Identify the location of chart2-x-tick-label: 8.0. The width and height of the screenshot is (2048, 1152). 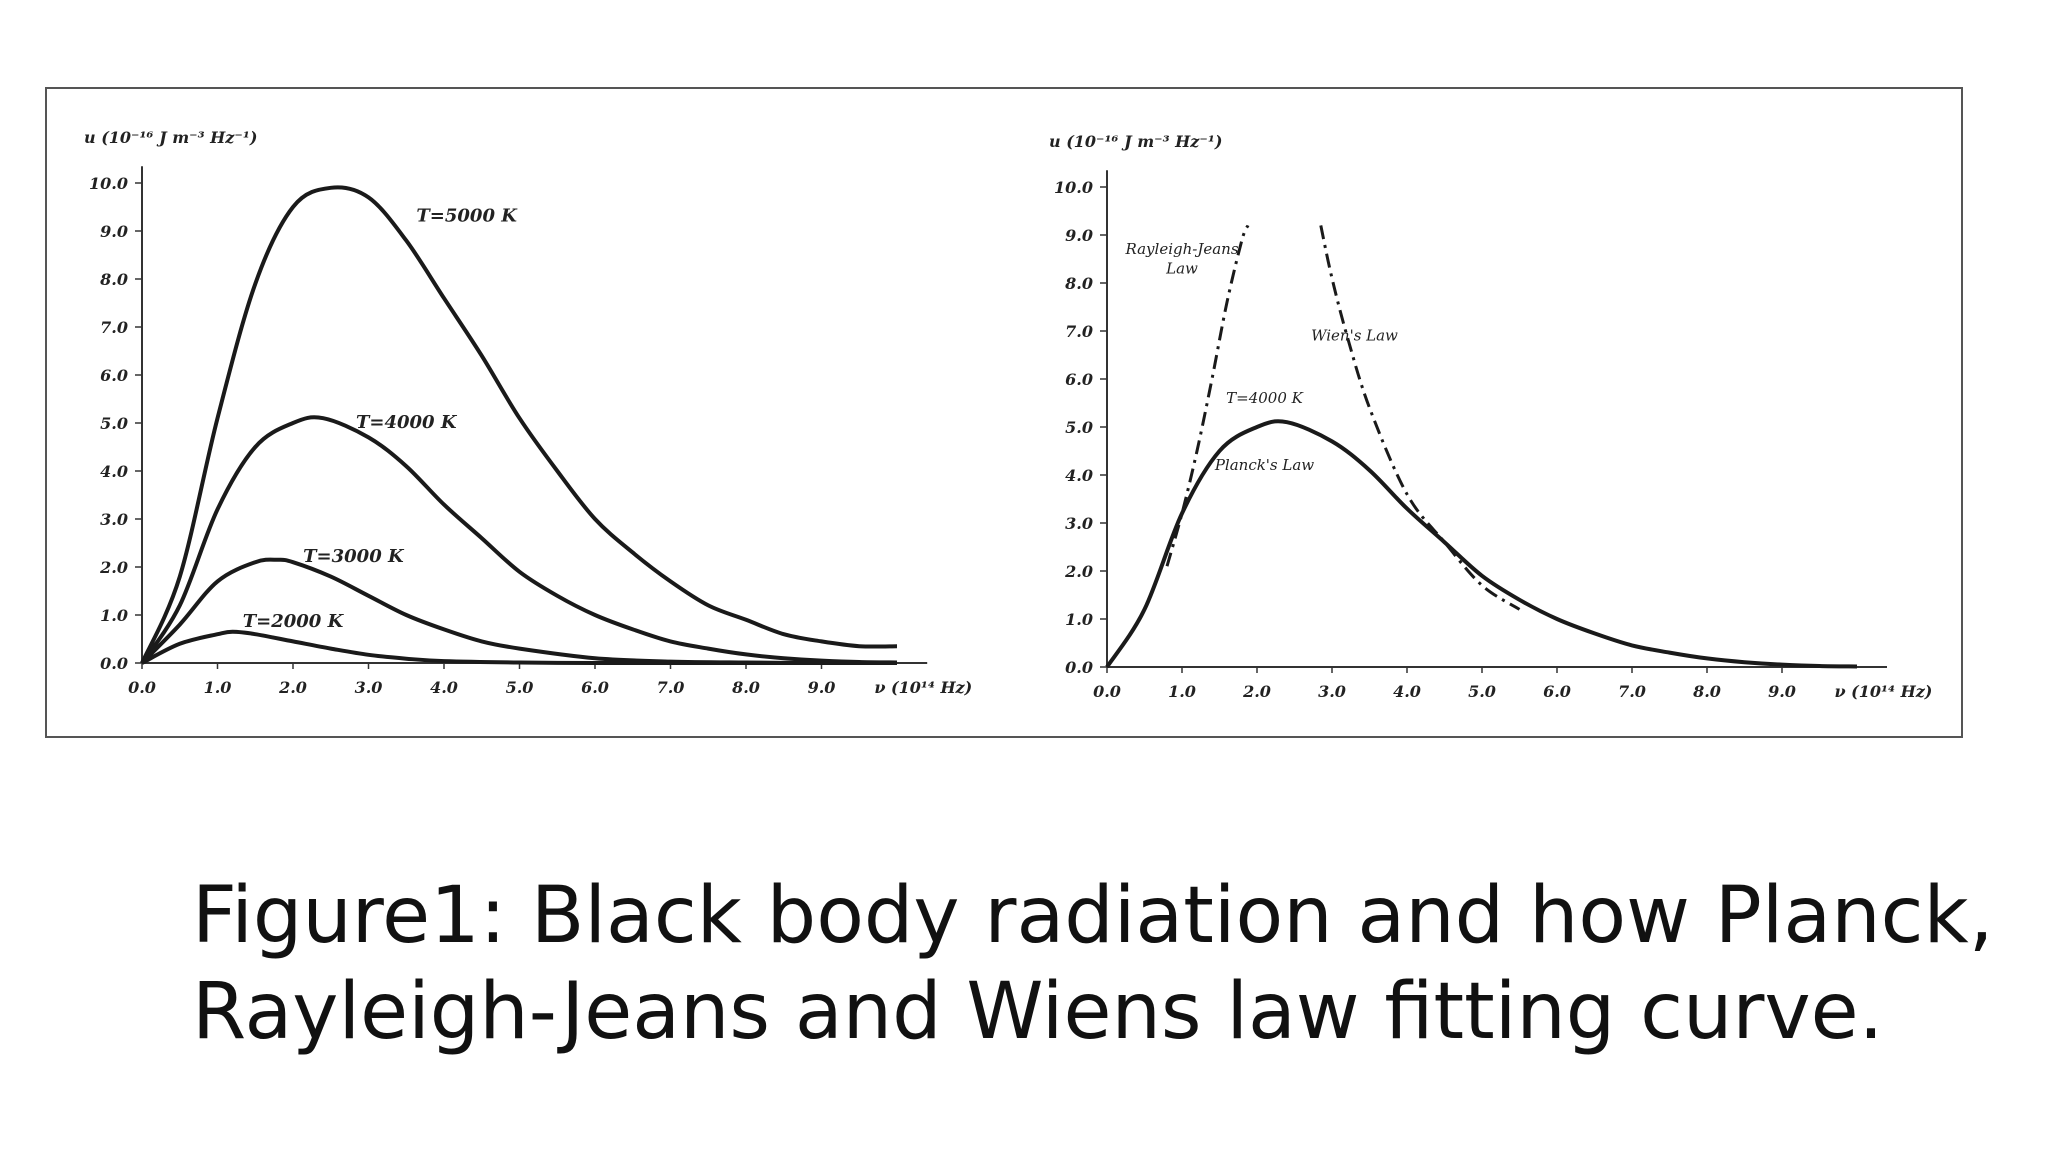
(1706, 691).